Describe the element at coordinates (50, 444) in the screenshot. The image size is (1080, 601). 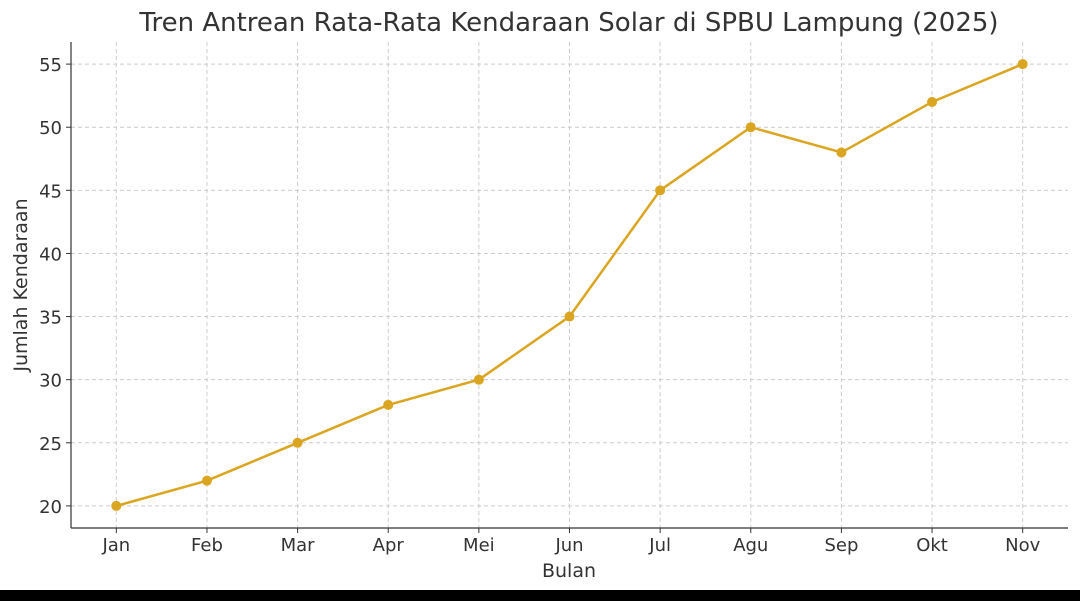
I see `y-tick-label: 25` at that location.